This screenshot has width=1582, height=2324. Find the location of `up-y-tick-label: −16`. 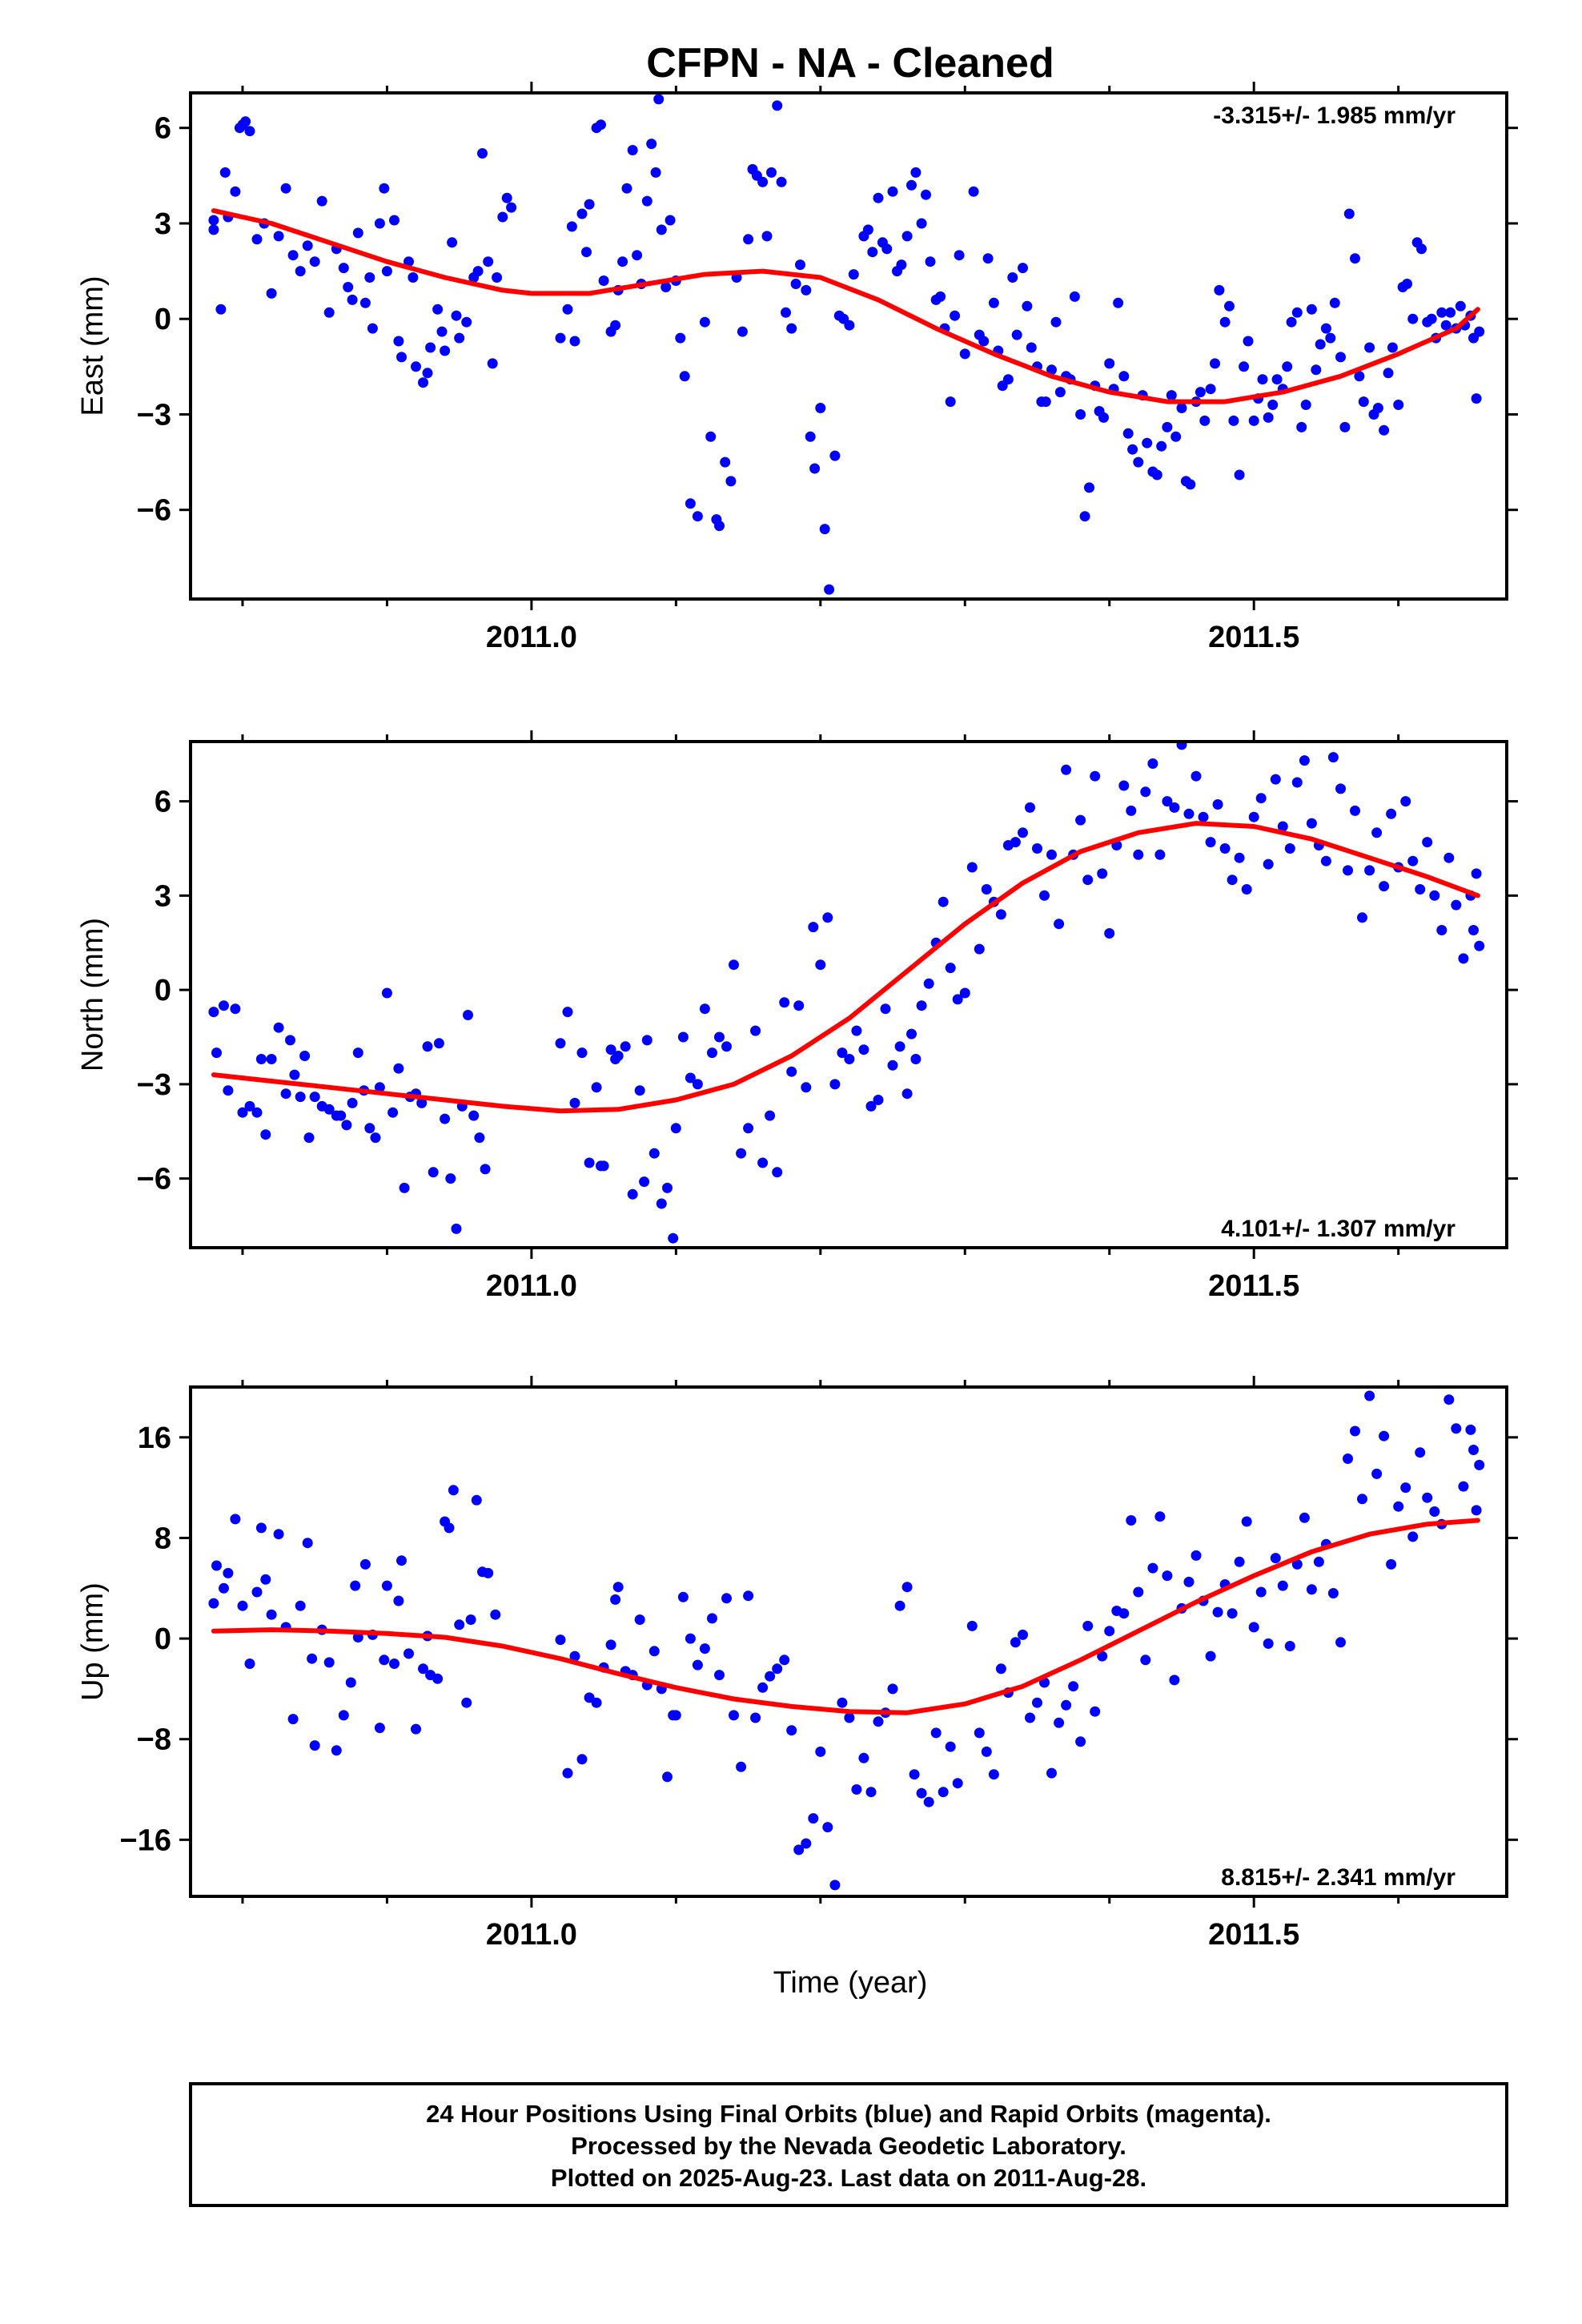

up-y-tick-label: −16 is located at coordinates (145, 1840).